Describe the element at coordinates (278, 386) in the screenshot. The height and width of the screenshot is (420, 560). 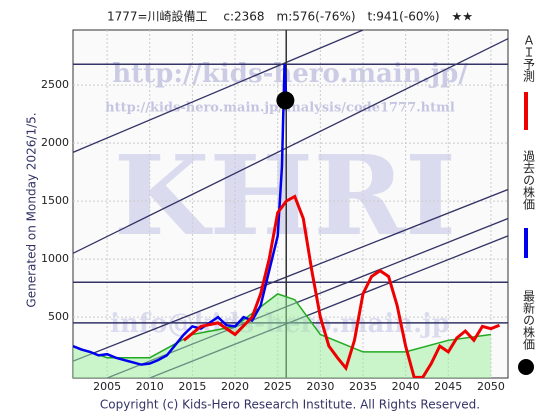
I see `x-tick-label: 2025` at that location.